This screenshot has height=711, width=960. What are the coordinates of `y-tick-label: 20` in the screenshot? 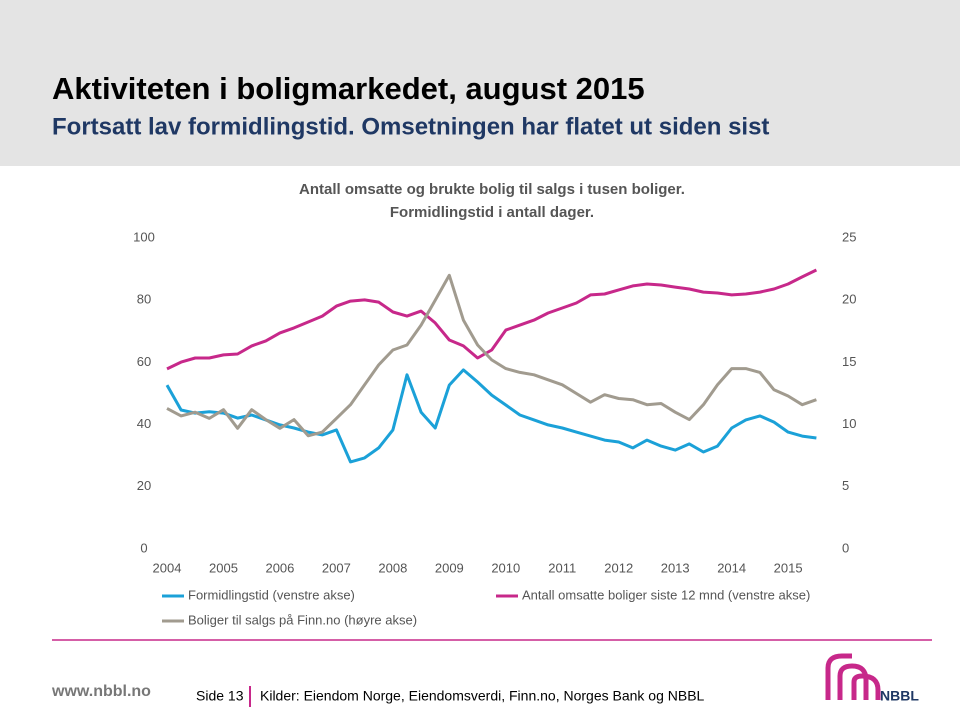 It's located at (144, 485).